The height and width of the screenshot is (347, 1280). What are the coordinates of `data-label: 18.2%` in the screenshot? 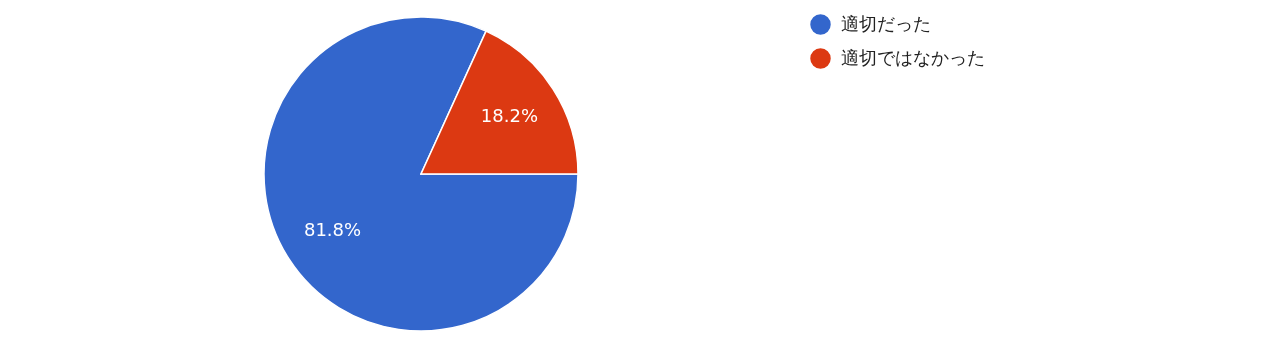 It's located at (509, 116).